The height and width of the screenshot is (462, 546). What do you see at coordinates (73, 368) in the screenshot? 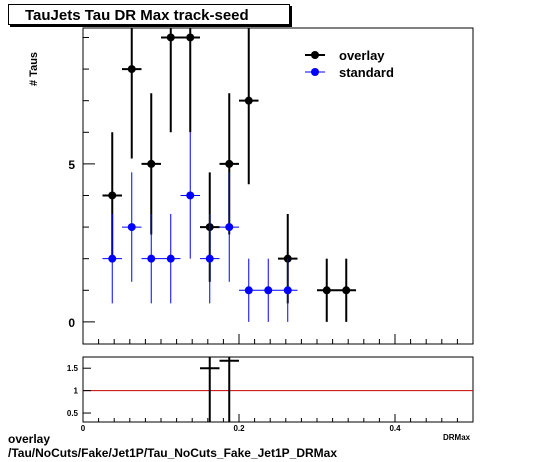
I see `ratio-y-tick-label: 1.5` at bounding box center [73, 368].